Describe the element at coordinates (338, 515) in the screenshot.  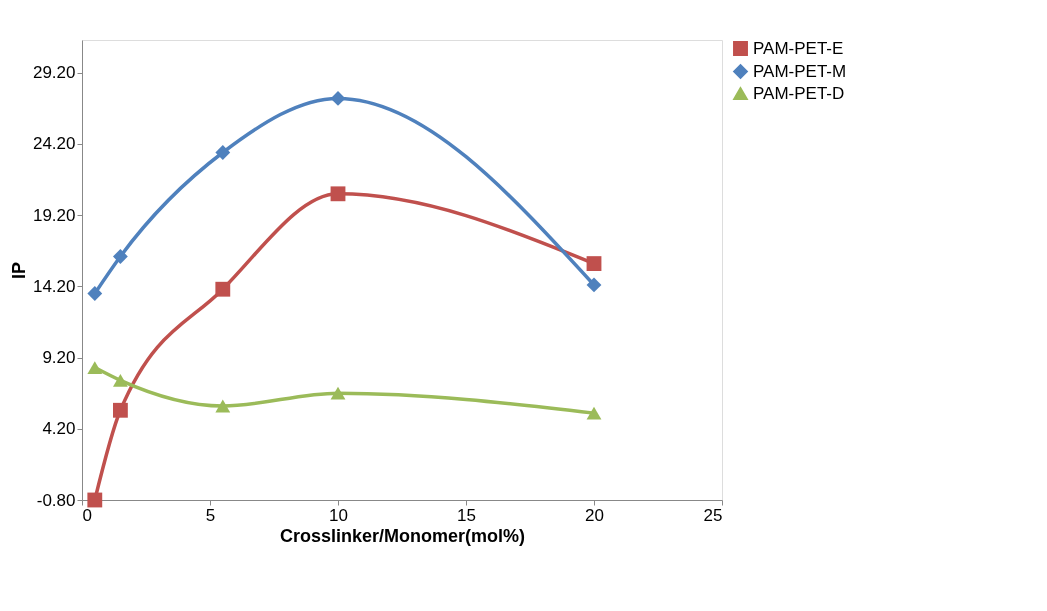
I see `x-tick-label: 10` at that location.